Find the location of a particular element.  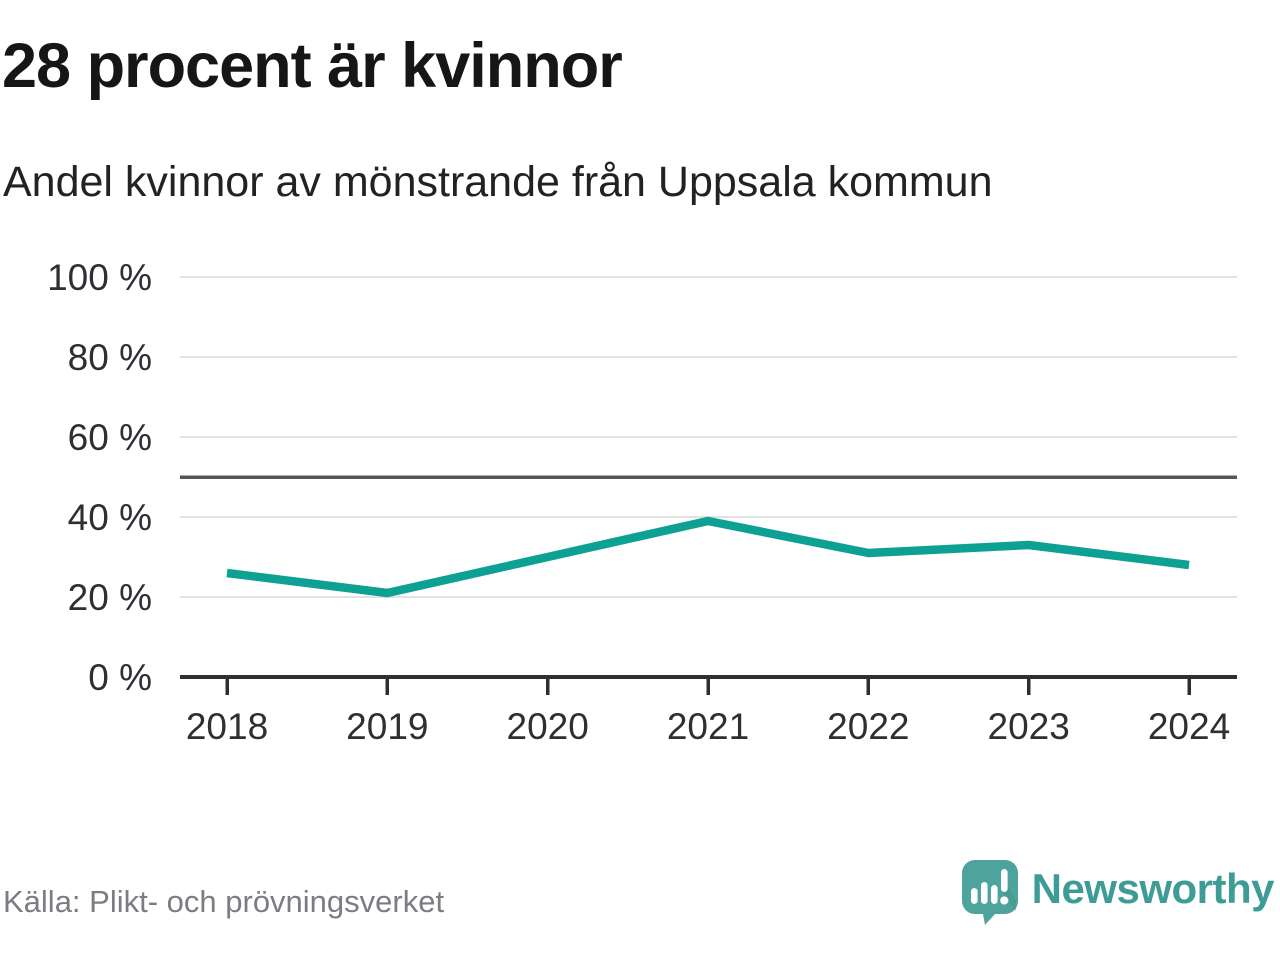

newsworthy-wordmark: Newsworthy is located at coordinates (1153, 888).